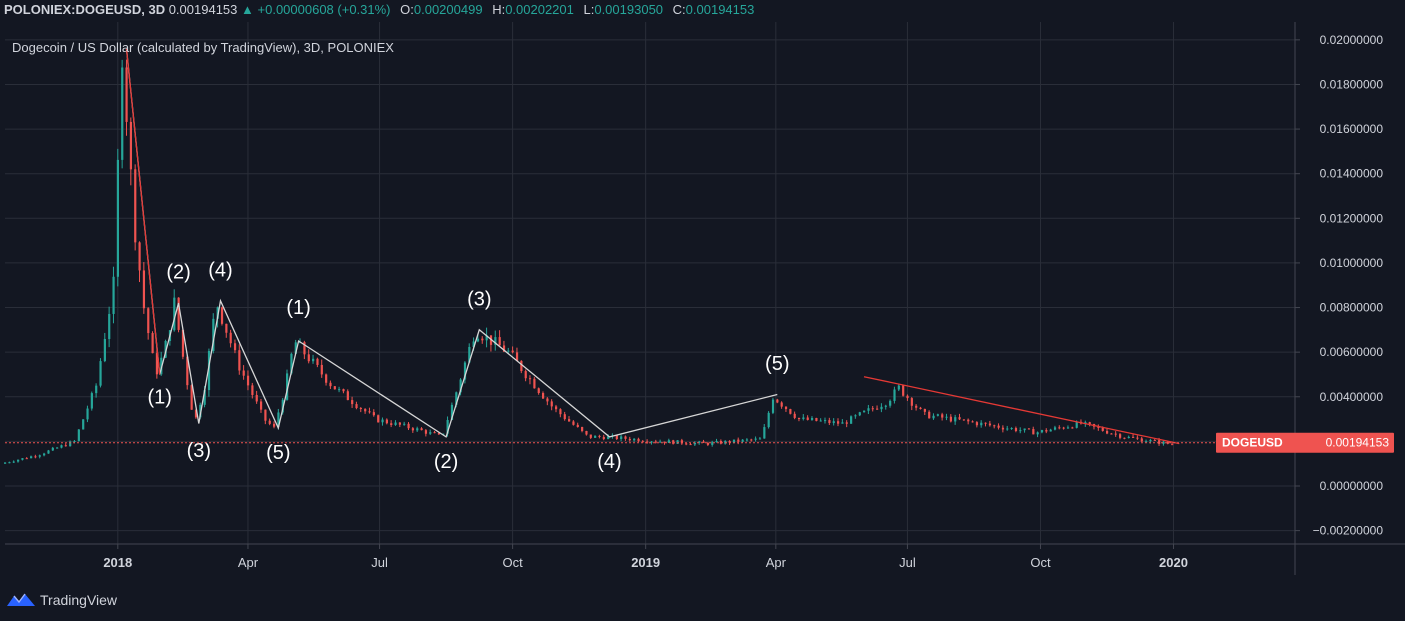  I want to click on wave-label: (3), so click(479, 299).